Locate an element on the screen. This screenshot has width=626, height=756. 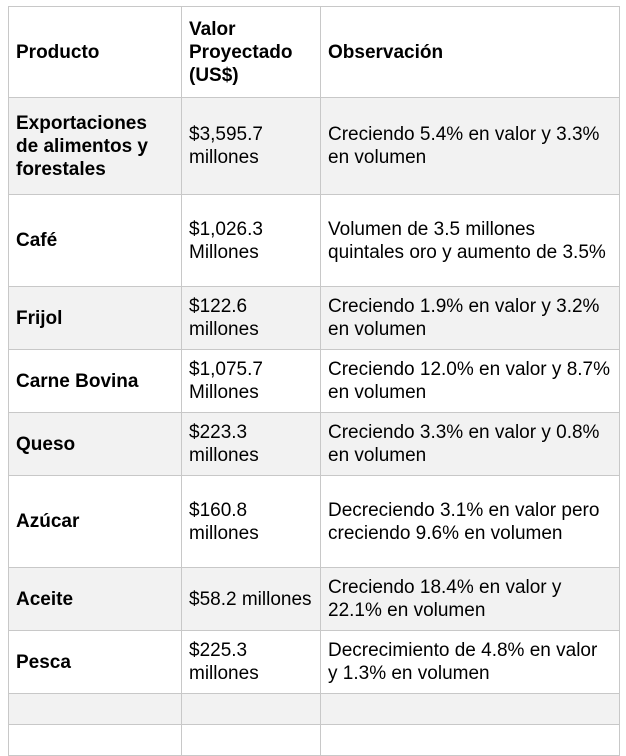
cell-producto: Exportaciones de alimentos y forestales is located at coordinates (95, 146).